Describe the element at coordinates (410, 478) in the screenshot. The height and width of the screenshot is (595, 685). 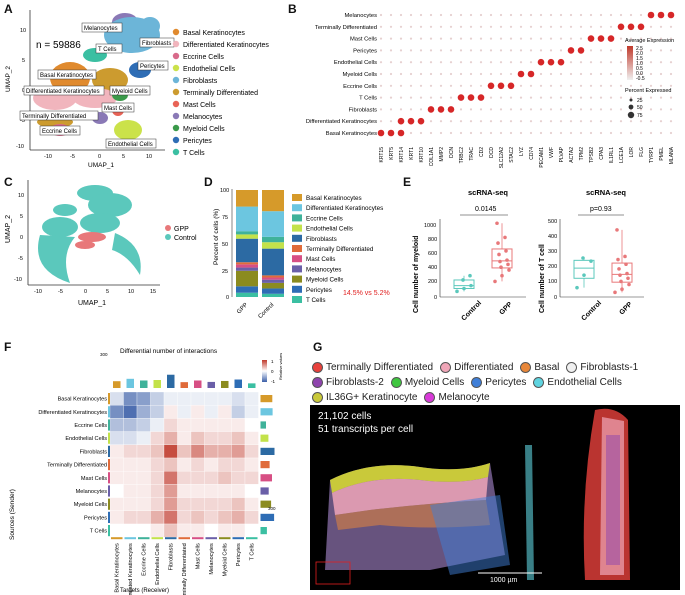
I see `g-tissue-edge` at that location.